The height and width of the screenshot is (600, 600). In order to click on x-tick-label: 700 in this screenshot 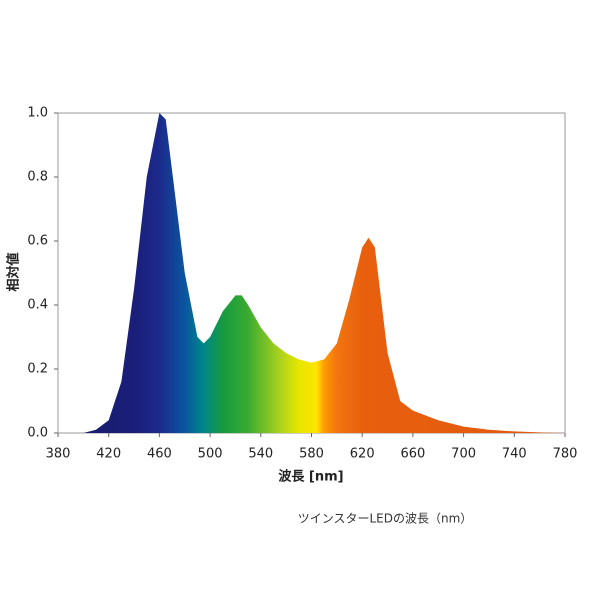, I will do `click(463, 454)`.